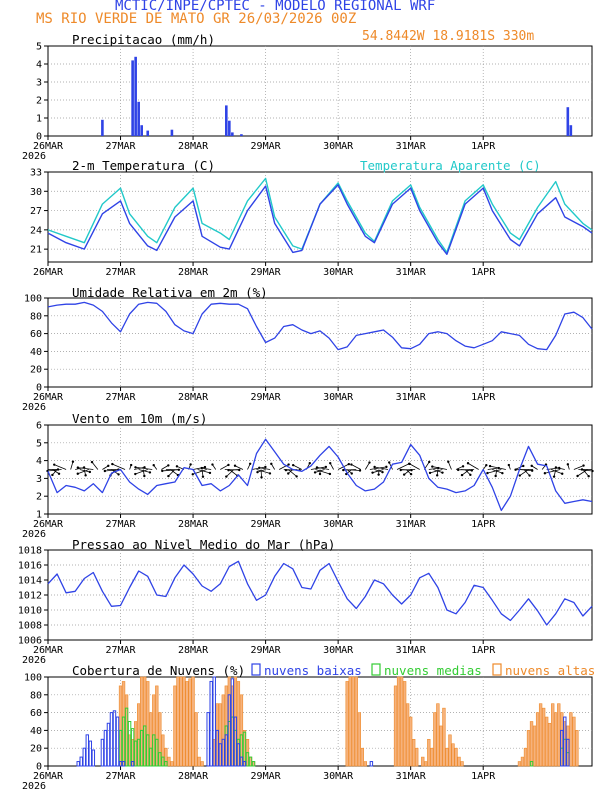  I want to click on x-tick-label: 1APR, so click(483, 146).